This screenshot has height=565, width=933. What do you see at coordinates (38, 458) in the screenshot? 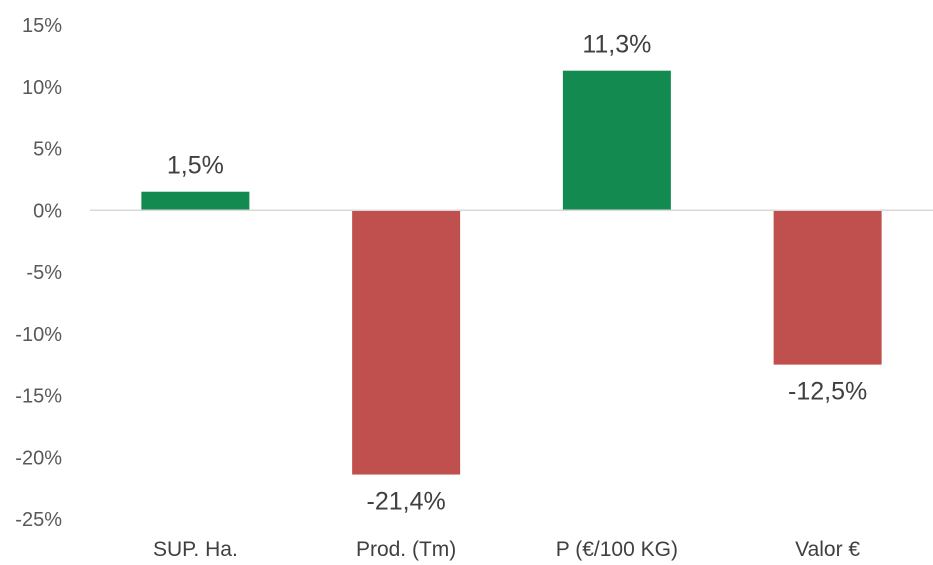
I see `y-tick-label: -20%` at bounding box center [38, 458].